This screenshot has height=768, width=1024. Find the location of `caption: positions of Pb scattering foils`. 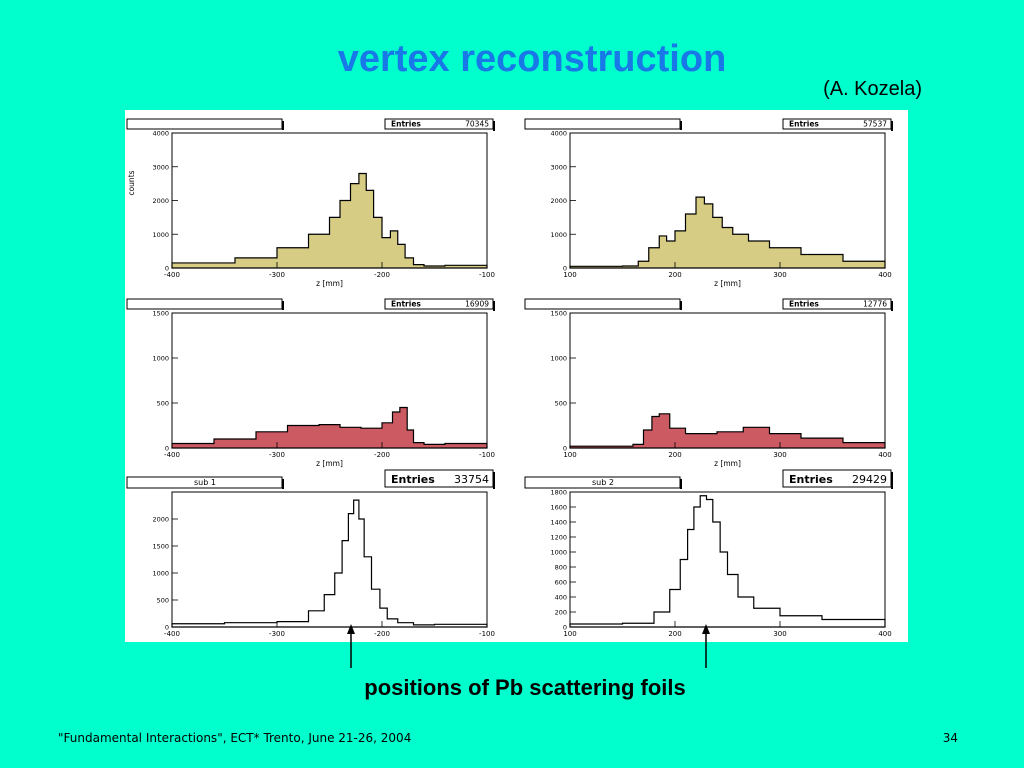

caption: positions of Pb scattering foils is located at coordinates (525, 687).